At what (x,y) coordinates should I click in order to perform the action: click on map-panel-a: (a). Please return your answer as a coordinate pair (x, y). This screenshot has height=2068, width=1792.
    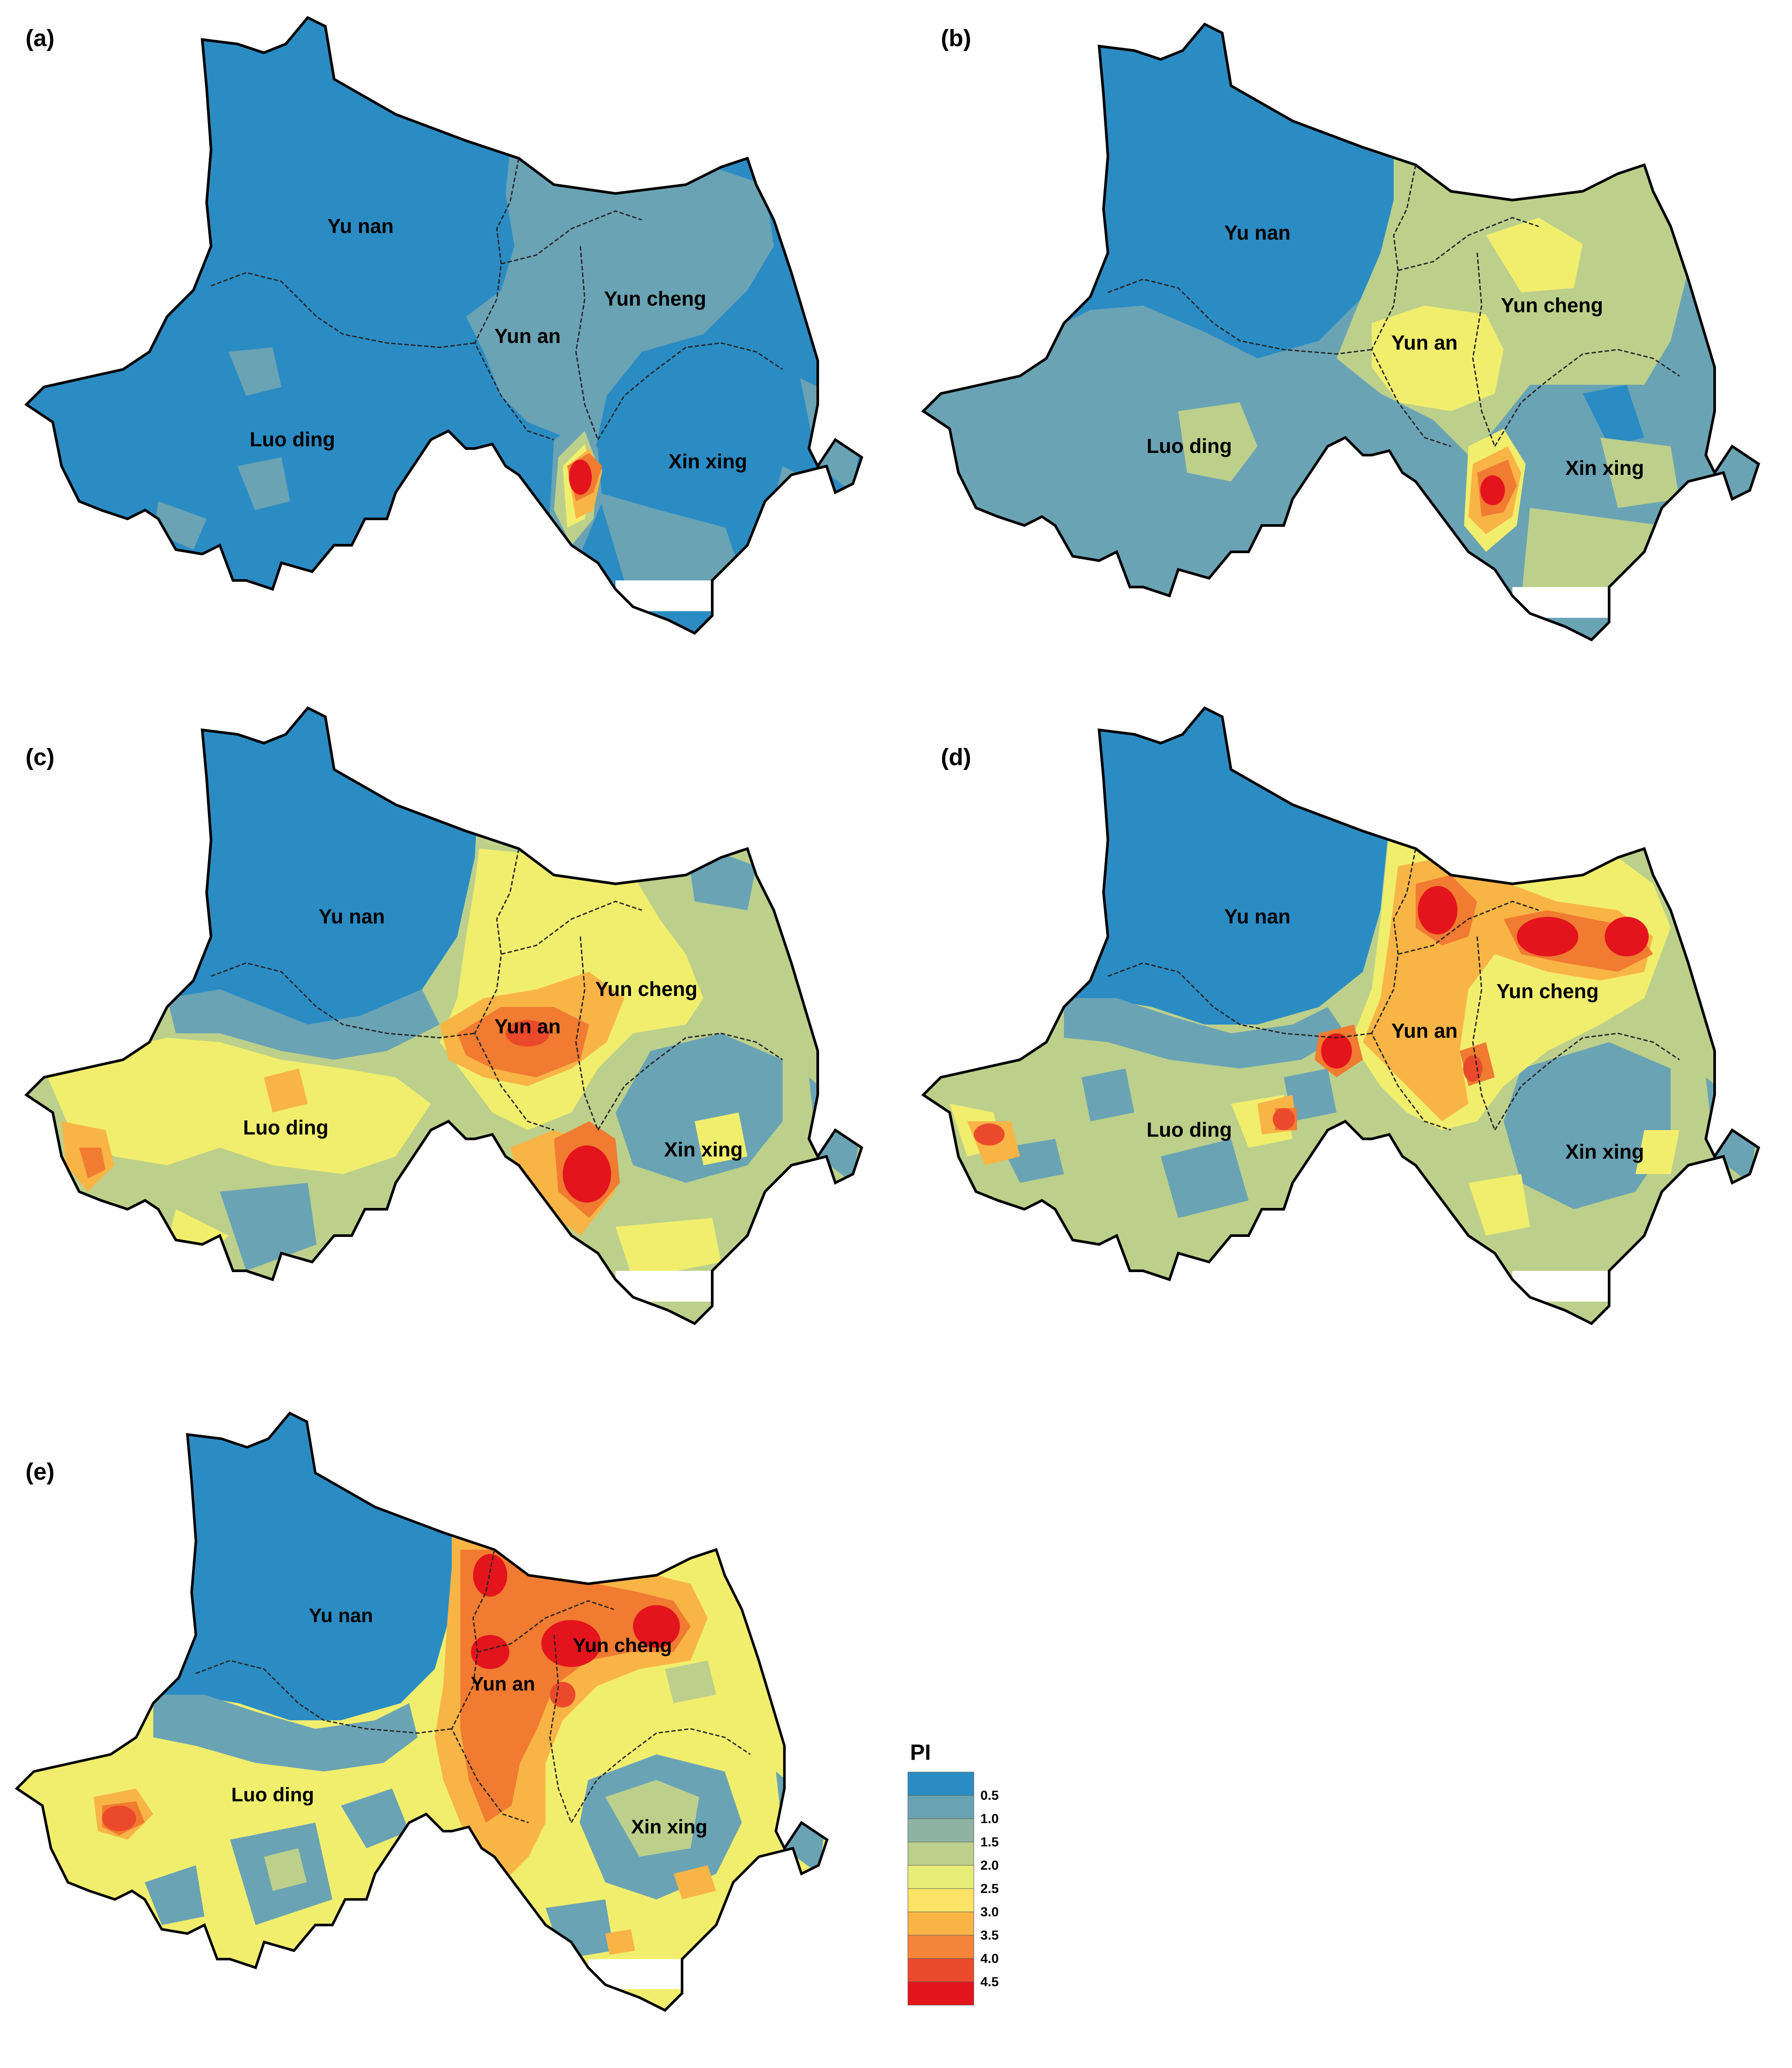
    Looking at the image, I should click on (444, 325).